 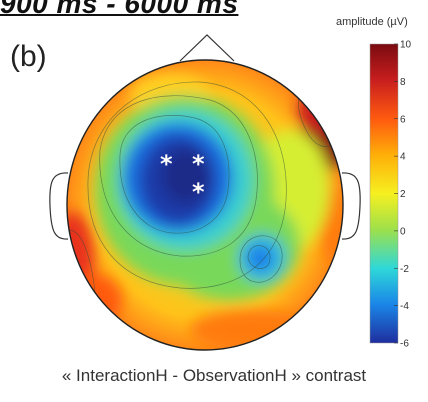 I want to click on colorbar-tick-label: -6, so click(x=404, y=344).